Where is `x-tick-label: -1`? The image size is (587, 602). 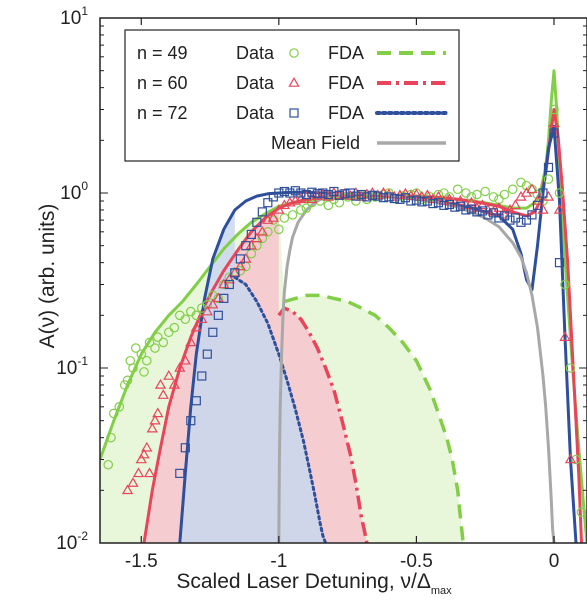 x-tick-label: -1 is located at coordinates (278, 561).